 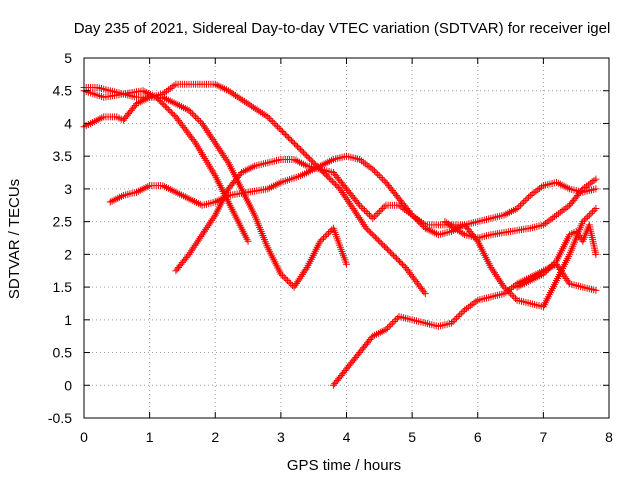 What do you see at coordinates (68, 385) in the screenshot?
I see `y-tick-label: 0` at bounding box center [68, 385].